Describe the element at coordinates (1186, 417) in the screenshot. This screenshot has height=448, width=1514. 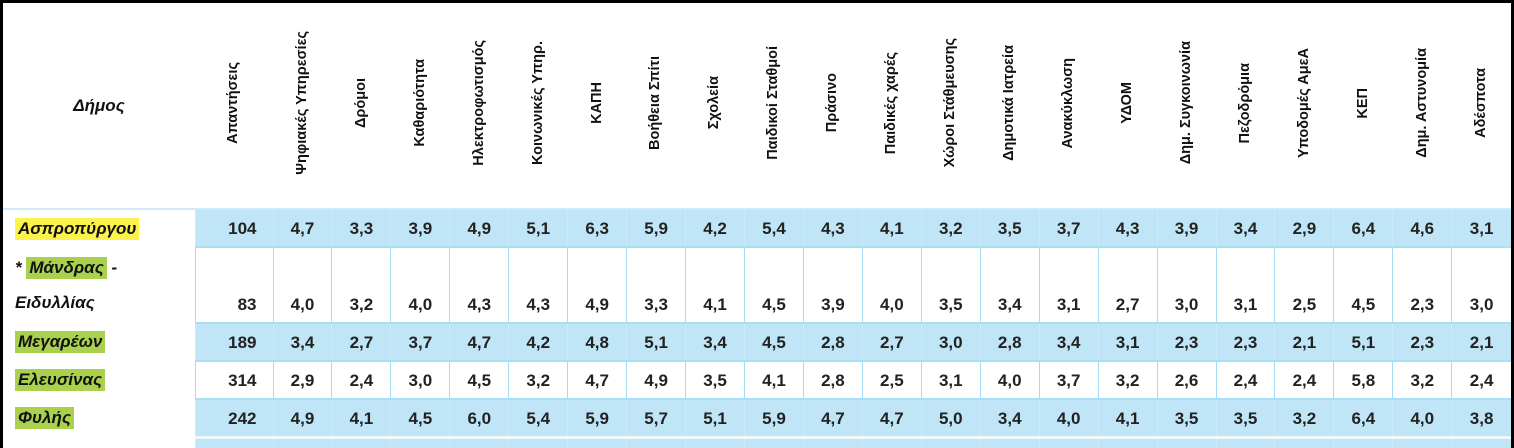
I see `rating-cell: 3,5` at that location.